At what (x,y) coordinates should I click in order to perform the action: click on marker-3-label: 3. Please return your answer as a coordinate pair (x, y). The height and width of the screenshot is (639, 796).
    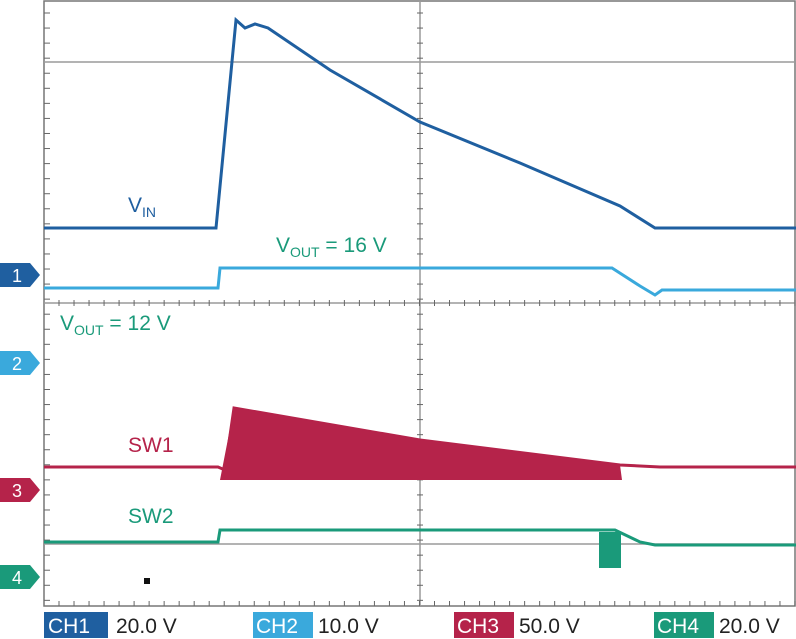
    Looking at the image, I should click on (17, 491).